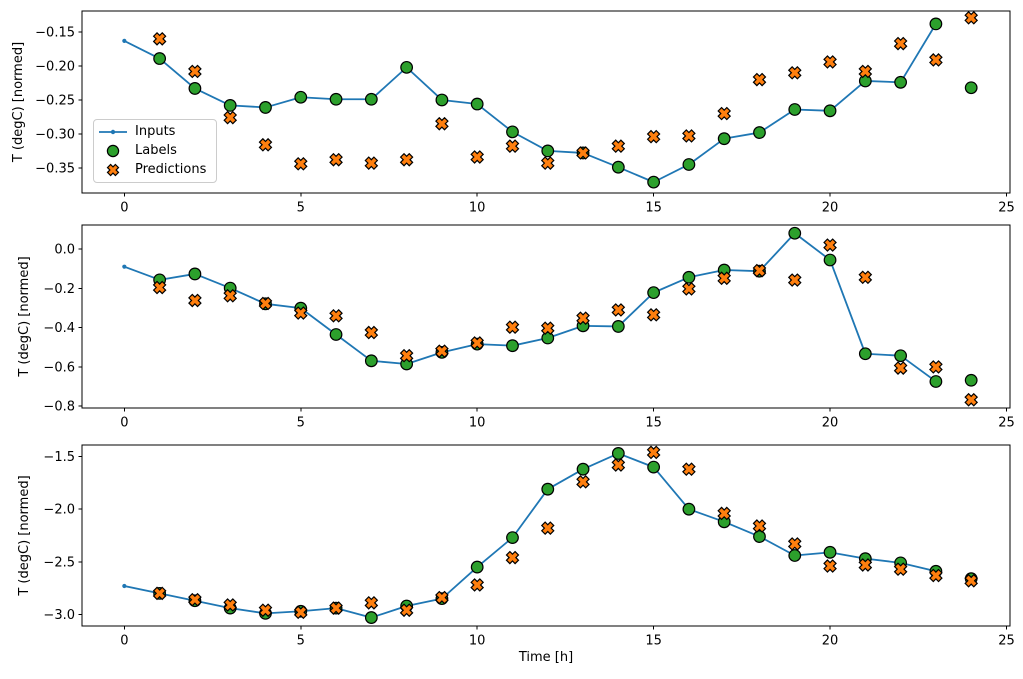 Image resolution: width=1023 pixels, height=679 pixels. Describe the element at coordinates (124, 208) in the screenshot. I see `x-tick-label: 0` at that location.